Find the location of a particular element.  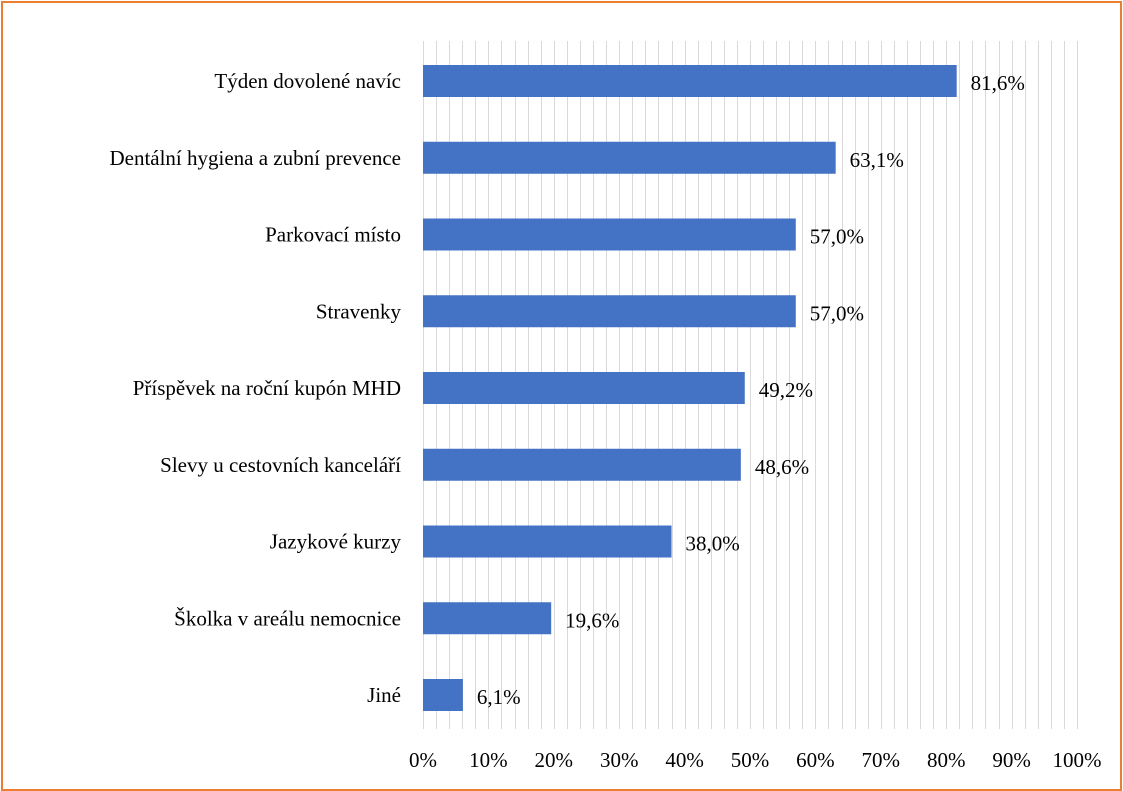

x-tick-label: 90% is located at coordinates (1011, 760).